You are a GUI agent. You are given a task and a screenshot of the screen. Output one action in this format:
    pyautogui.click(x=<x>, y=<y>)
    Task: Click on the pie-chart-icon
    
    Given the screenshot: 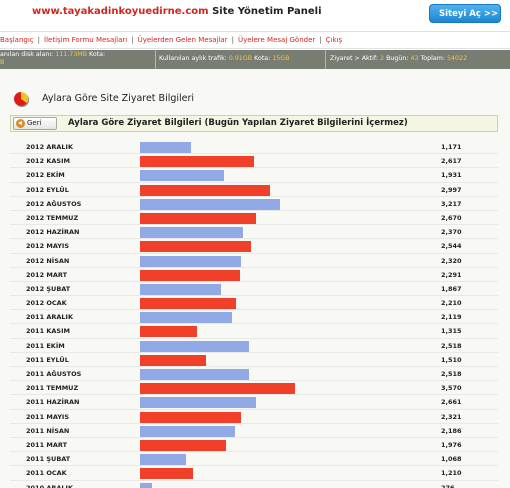 What is the action you would take?
    pyautogui.click(x=21, y=99)
    